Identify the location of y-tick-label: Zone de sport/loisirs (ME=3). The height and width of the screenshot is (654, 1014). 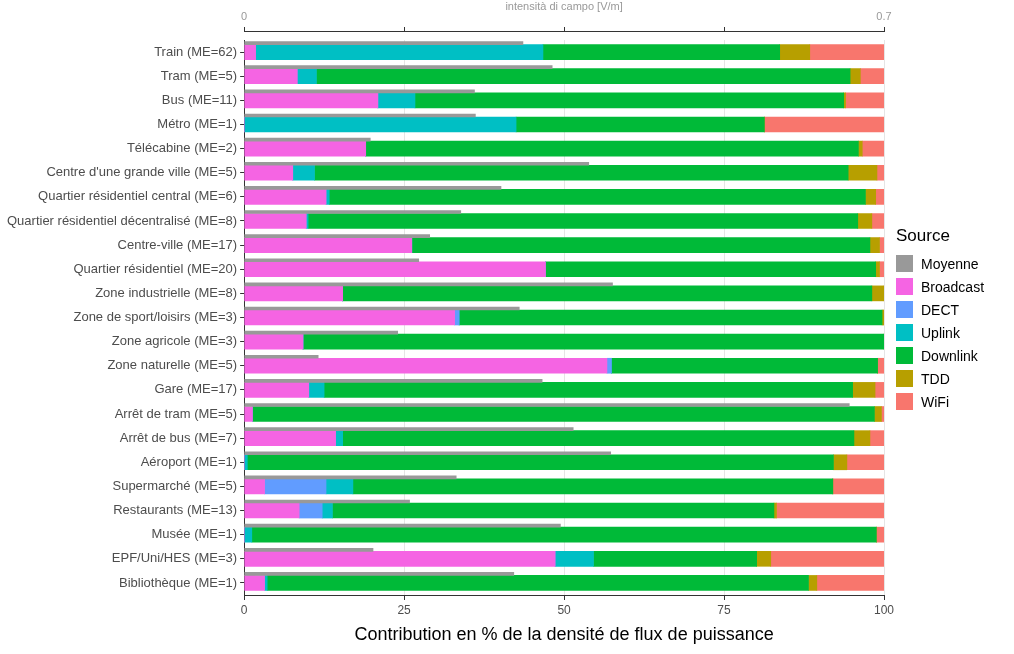
(155, 317).